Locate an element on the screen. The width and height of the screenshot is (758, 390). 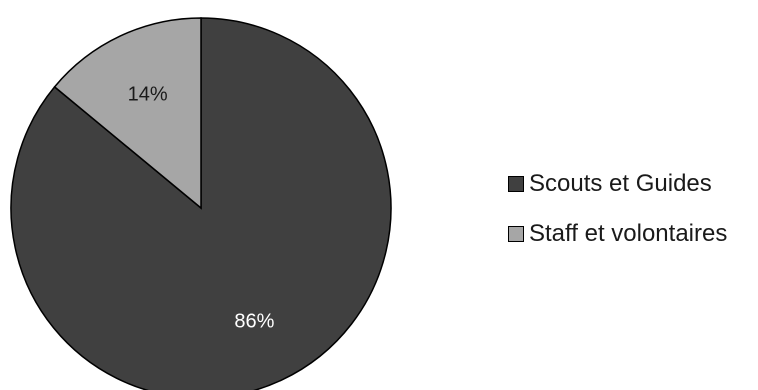
legend-item-scouts: Scouts et Guides is located at coordinates (617, 183).